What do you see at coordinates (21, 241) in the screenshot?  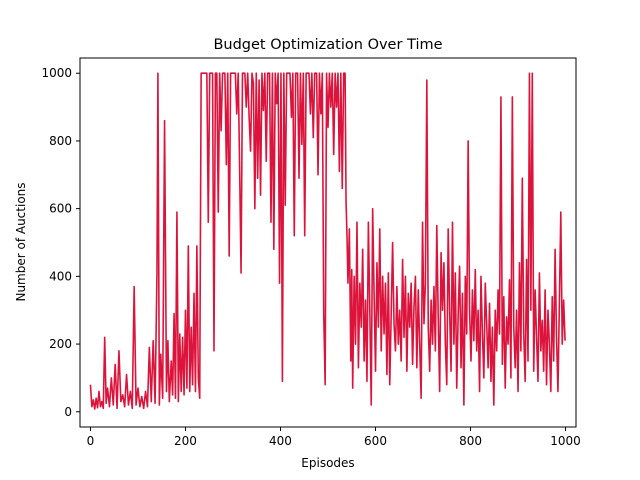 I see `y-axis-label: Number of Auctions` at bounding box center [21, 241].